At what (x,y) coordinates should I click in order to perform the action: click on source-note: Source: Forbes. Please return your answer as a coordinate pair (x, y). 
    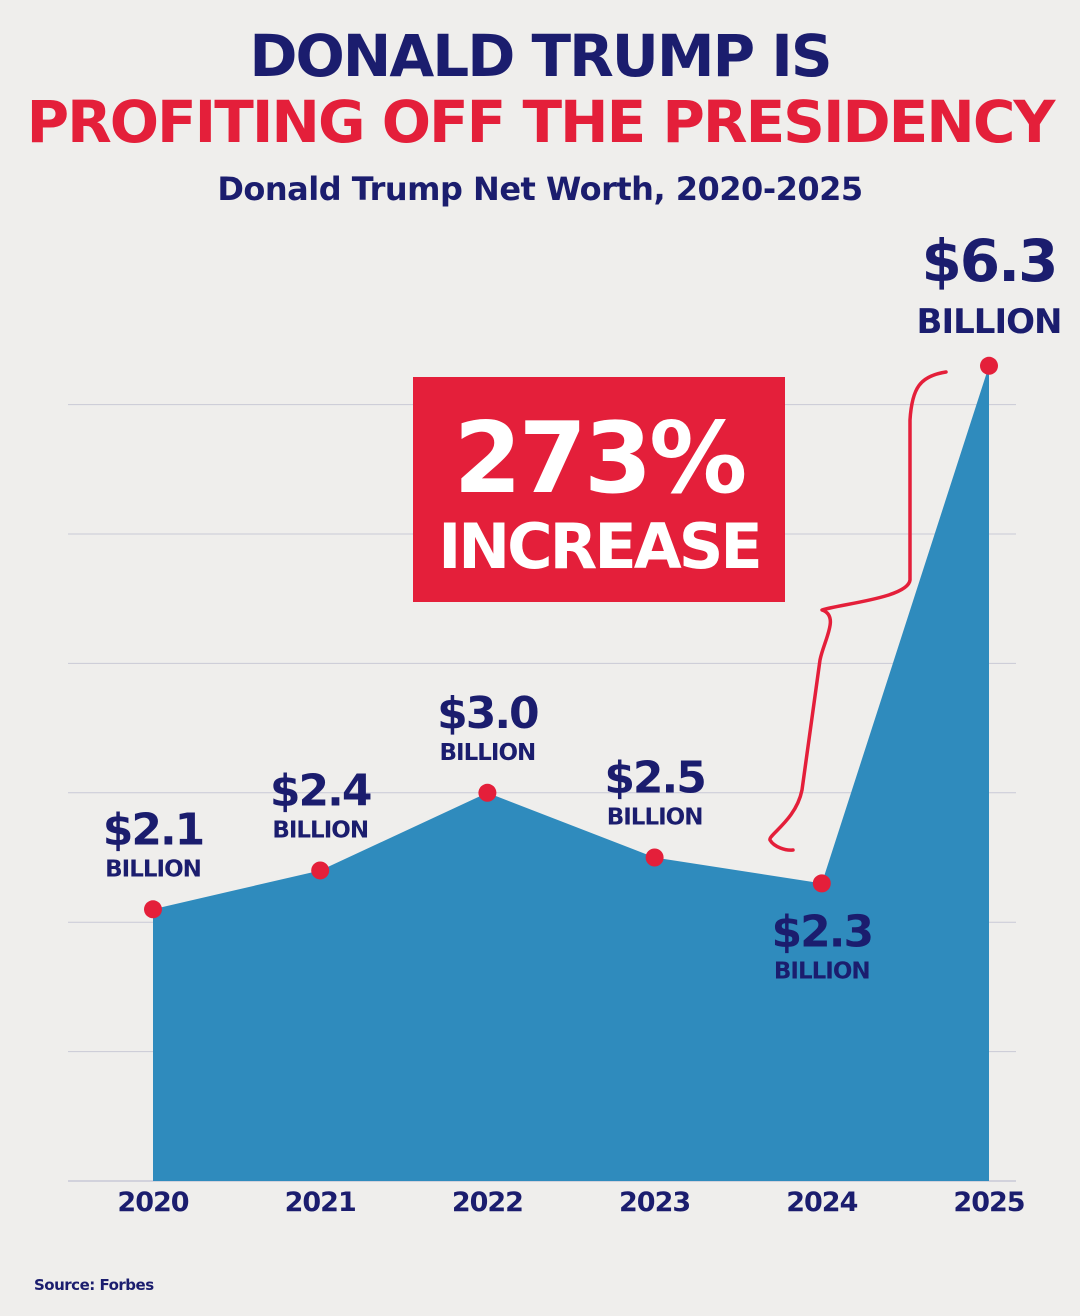
    Looking at the image, I should click on (94, 1285).